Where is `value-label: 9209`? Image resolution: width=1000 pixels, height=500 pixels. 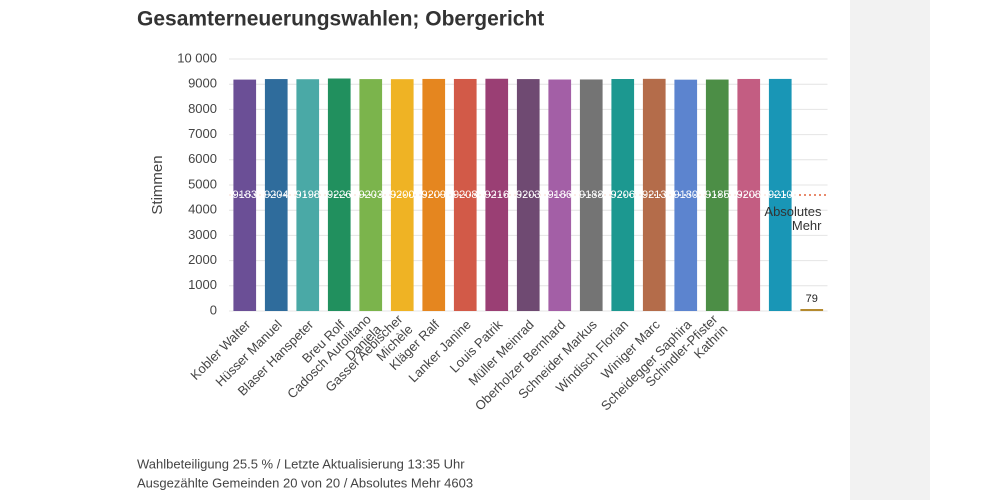
value-label: 9209 is located at coordinates (434, 195).